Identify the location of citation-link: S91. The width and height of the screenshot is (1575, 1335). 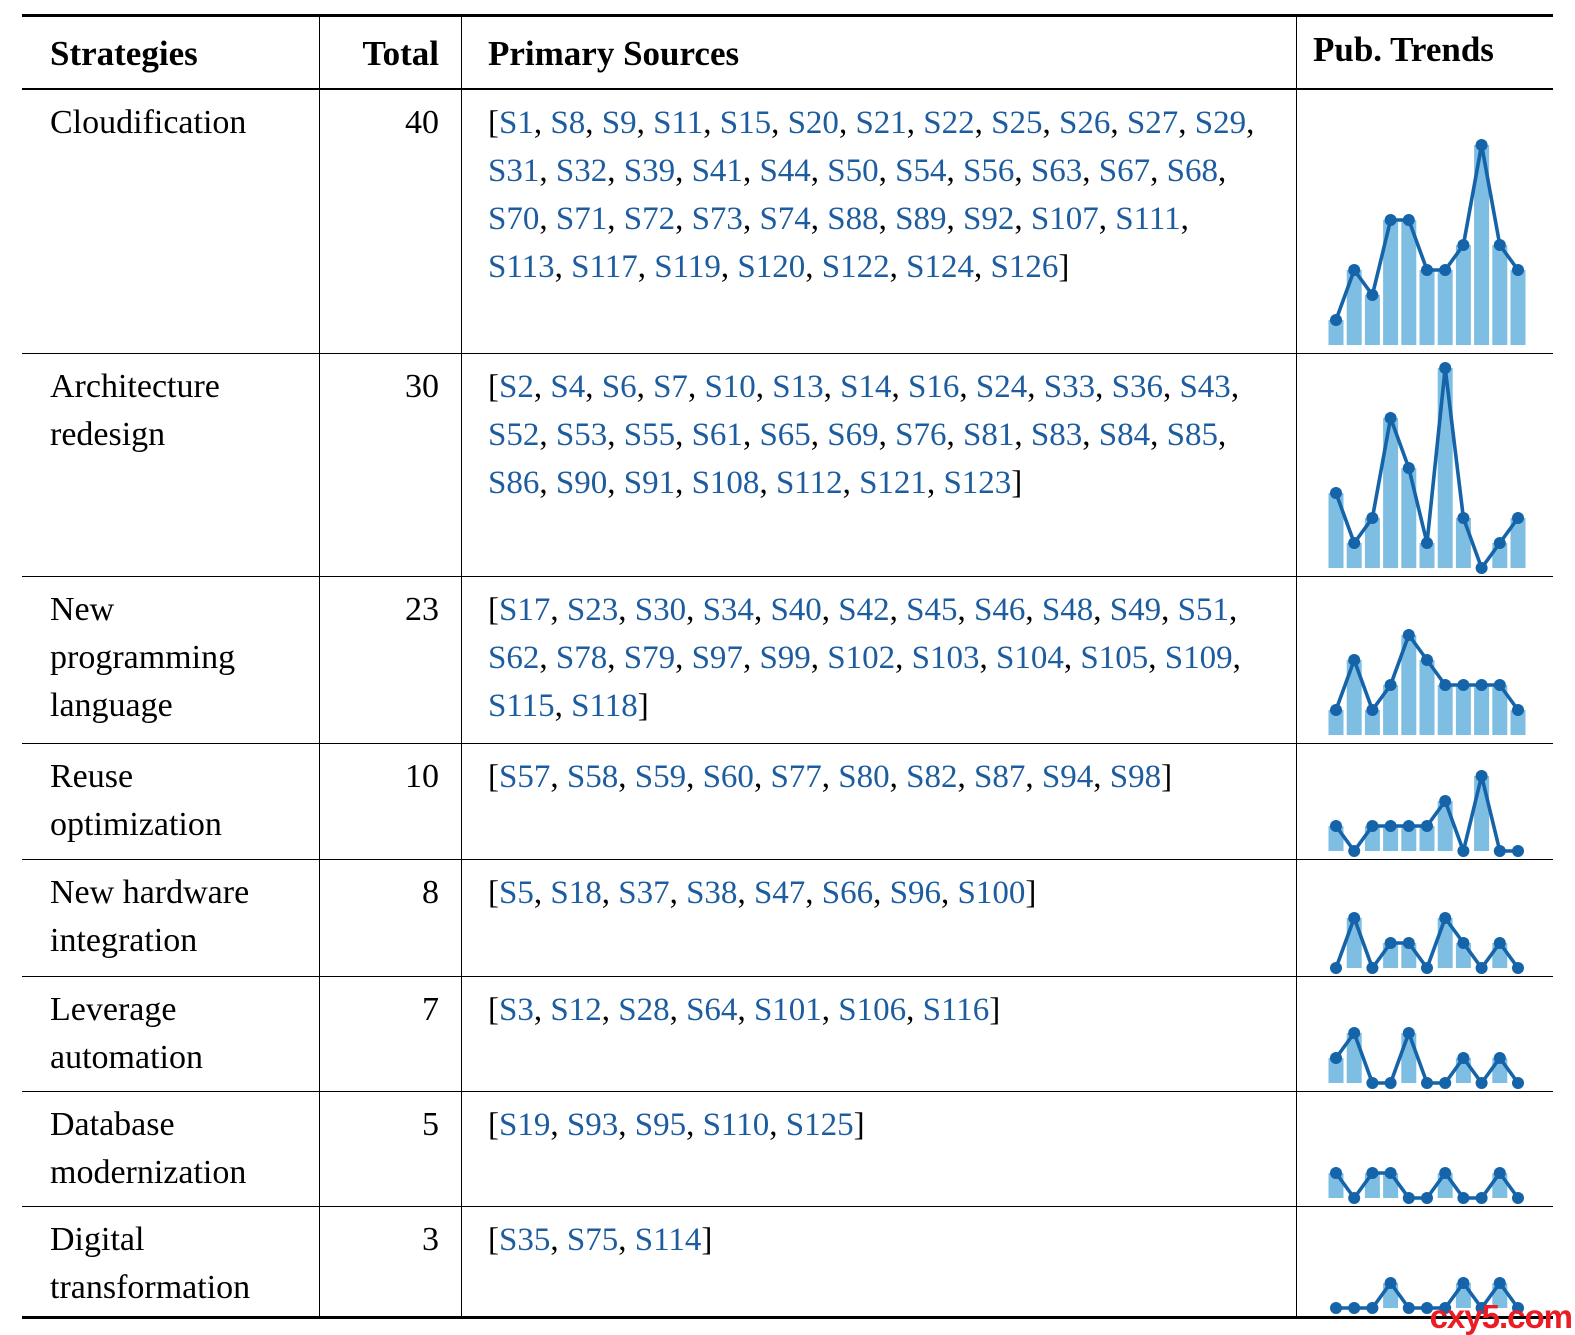
(649, 483).